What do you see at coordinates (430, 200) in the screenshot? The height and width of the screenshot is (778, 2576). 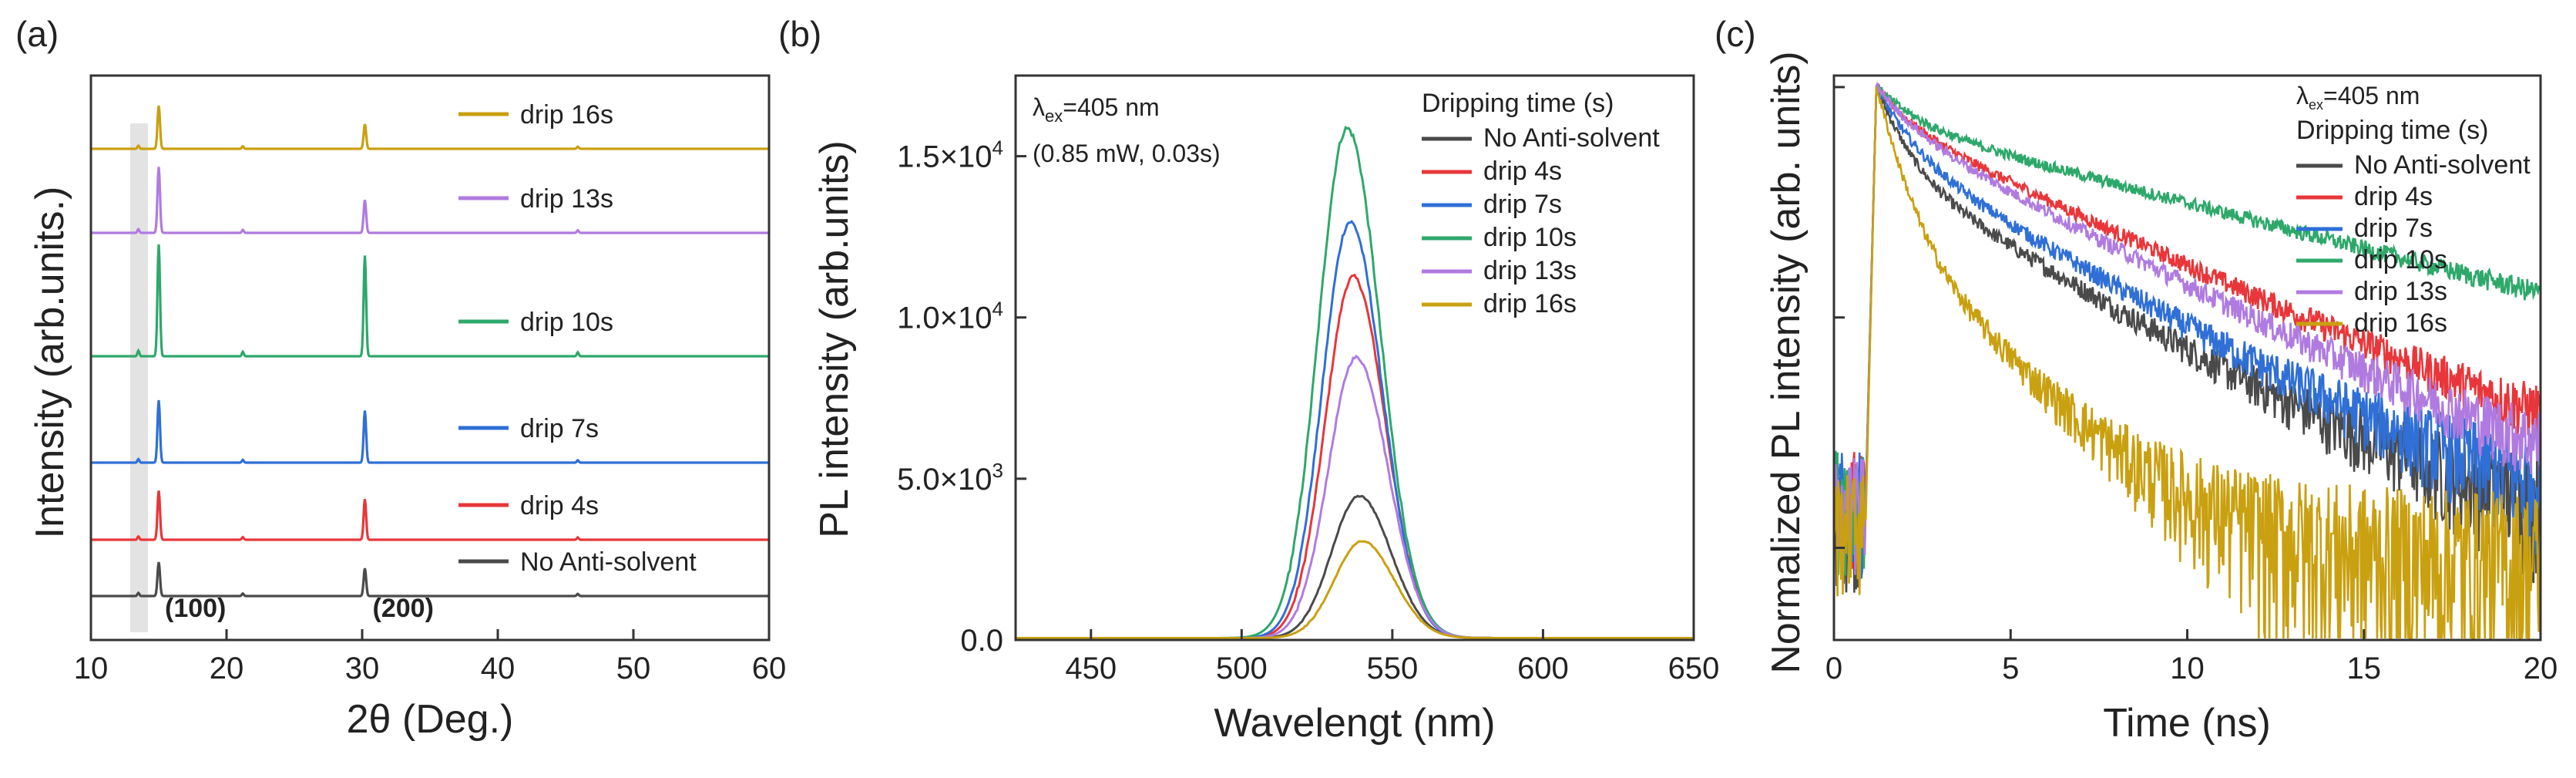 I see `xrd-line-drip-13s` at bounding box center [430, 200].